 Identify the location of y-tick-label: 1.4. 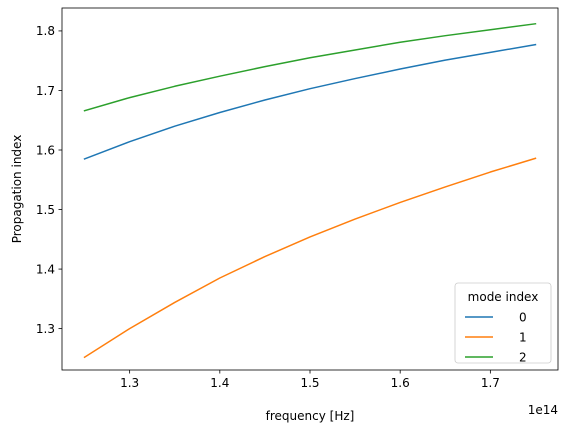
(45, 269).